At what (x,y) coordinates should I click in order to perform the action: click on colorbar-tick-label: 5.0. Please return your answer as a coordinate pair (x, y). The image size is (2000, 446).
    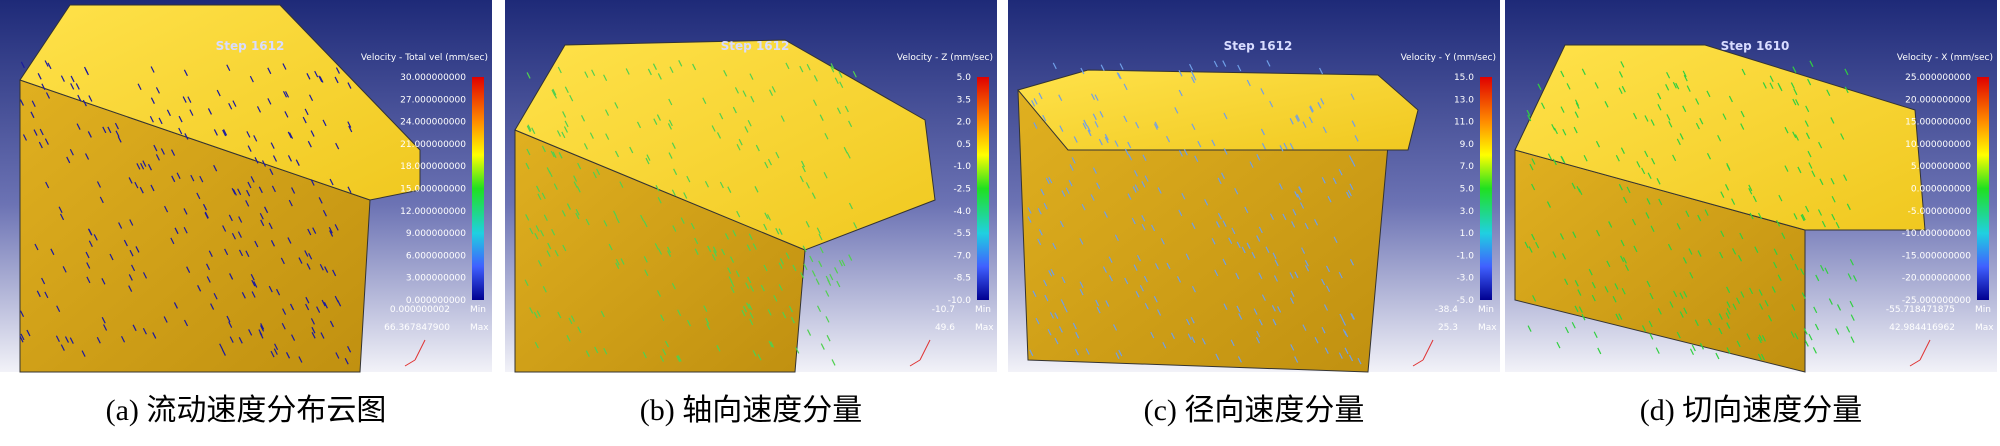
    Looking at the image, I should click on (964, 78).